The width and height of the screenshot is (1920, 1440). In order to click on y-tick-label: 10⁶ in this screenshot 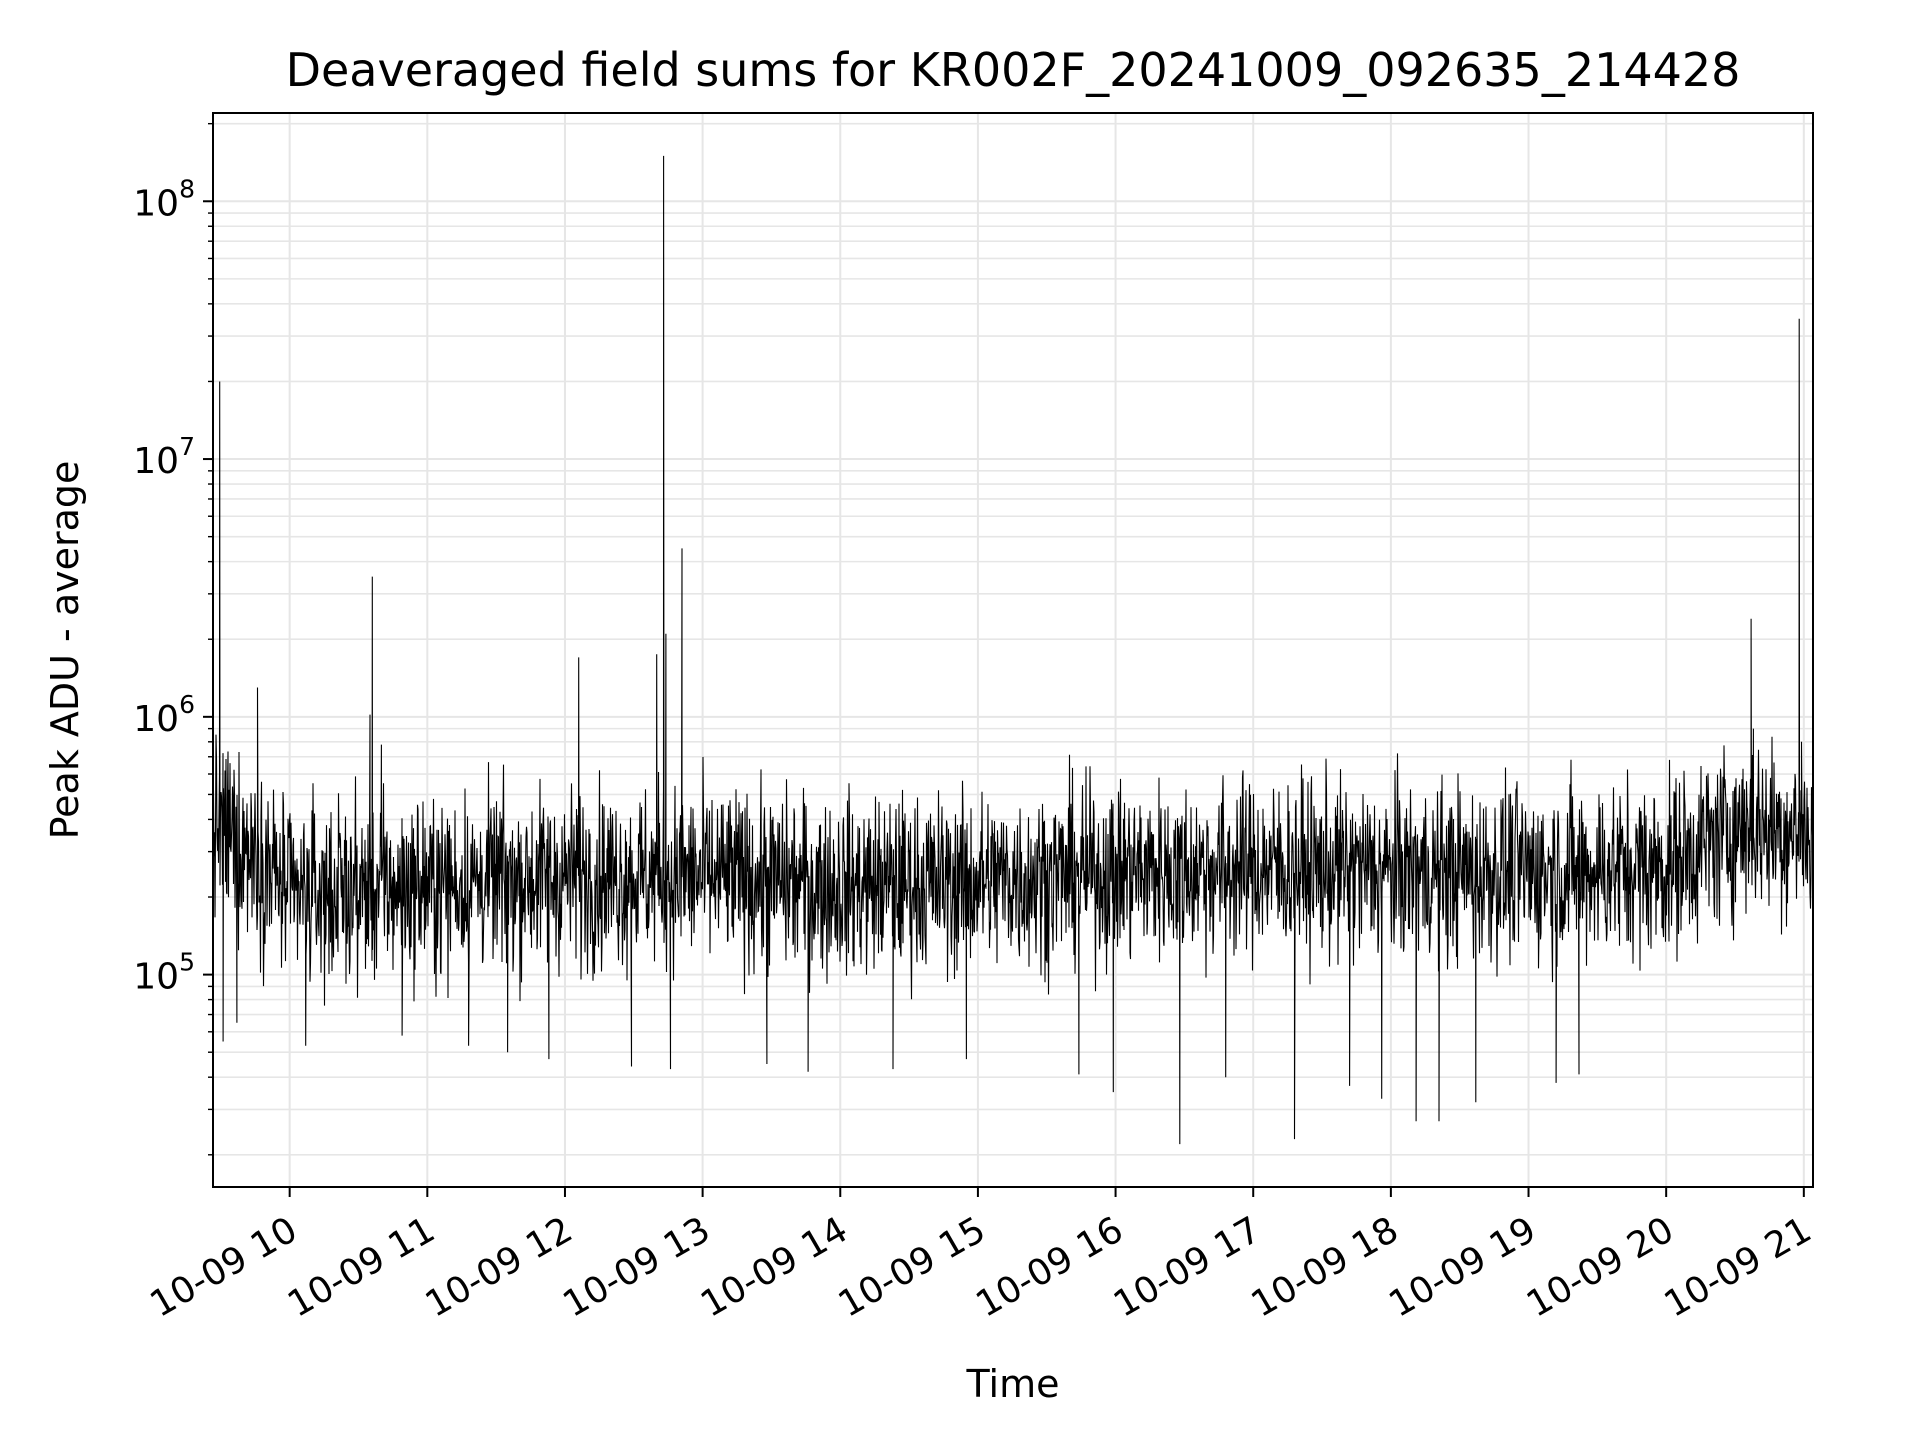, I will do `click(164, 715)`.